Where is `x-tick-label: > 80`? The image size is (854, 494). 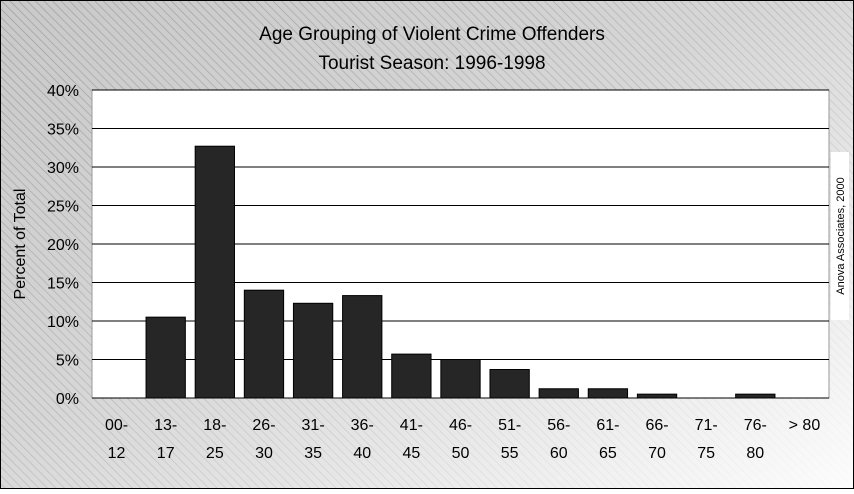
x-tick-label: > 80 is located at coordinates (805, 425).